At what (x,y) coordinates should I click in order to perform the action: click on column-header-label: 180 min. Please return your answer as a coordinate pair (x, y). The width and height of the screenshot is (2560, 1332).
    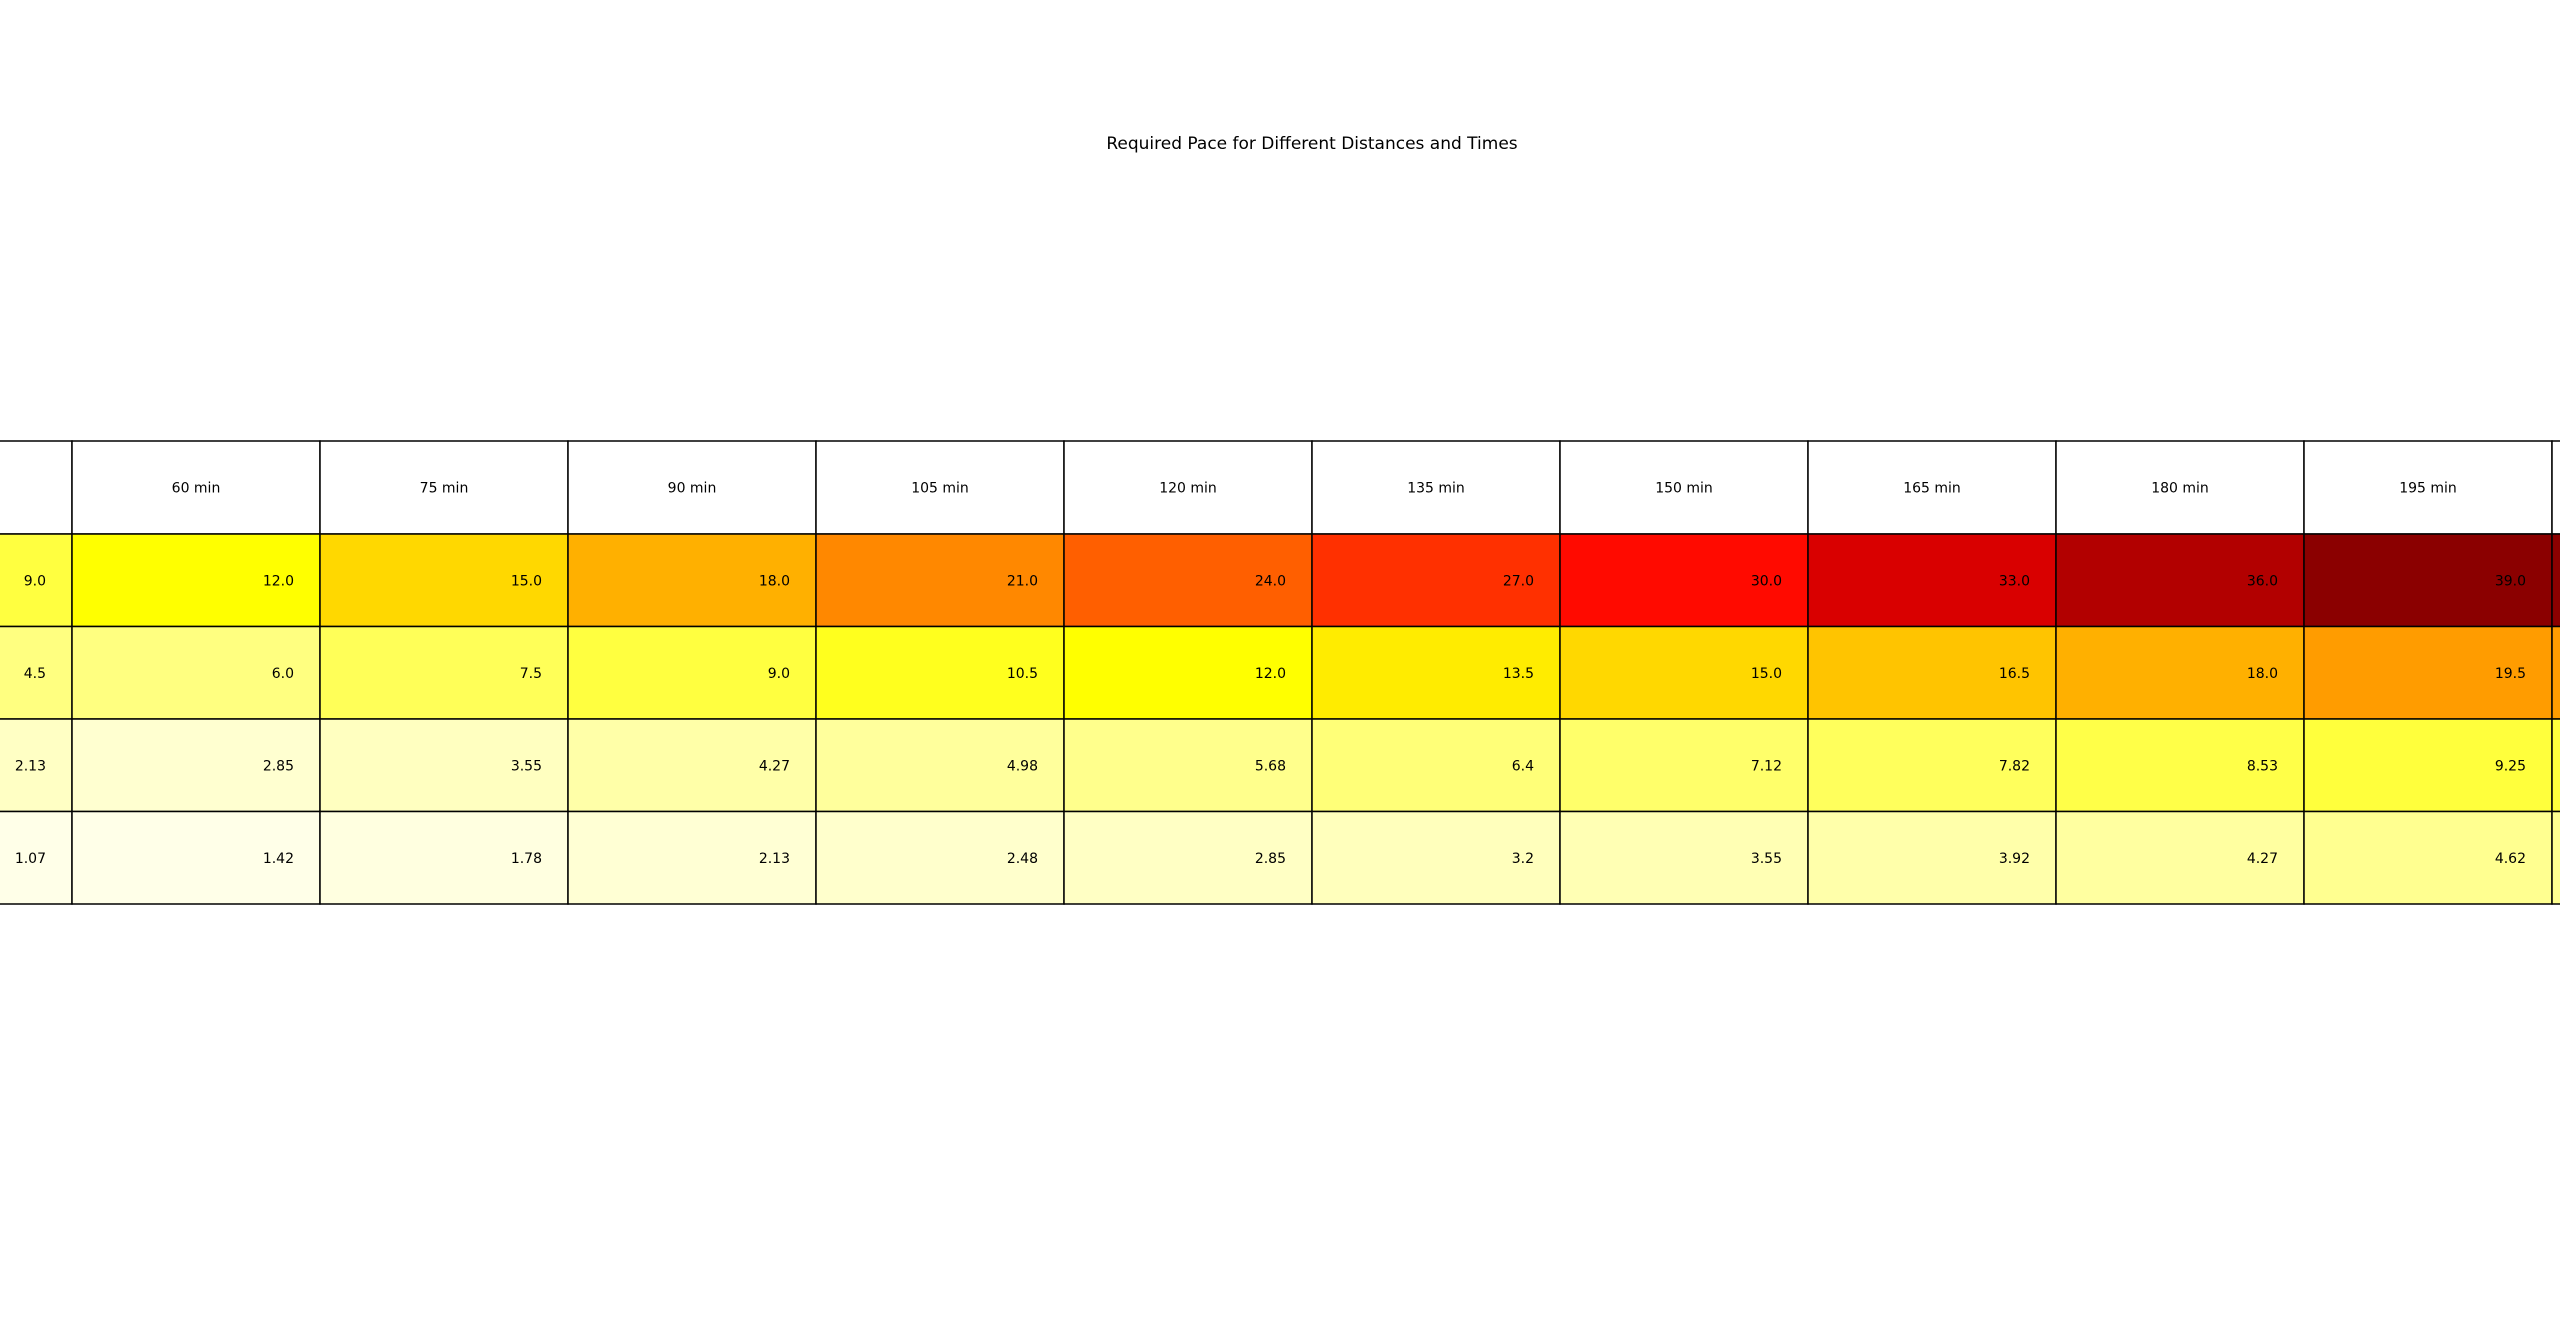
    Looking at the image, I should click on (2180, 489).